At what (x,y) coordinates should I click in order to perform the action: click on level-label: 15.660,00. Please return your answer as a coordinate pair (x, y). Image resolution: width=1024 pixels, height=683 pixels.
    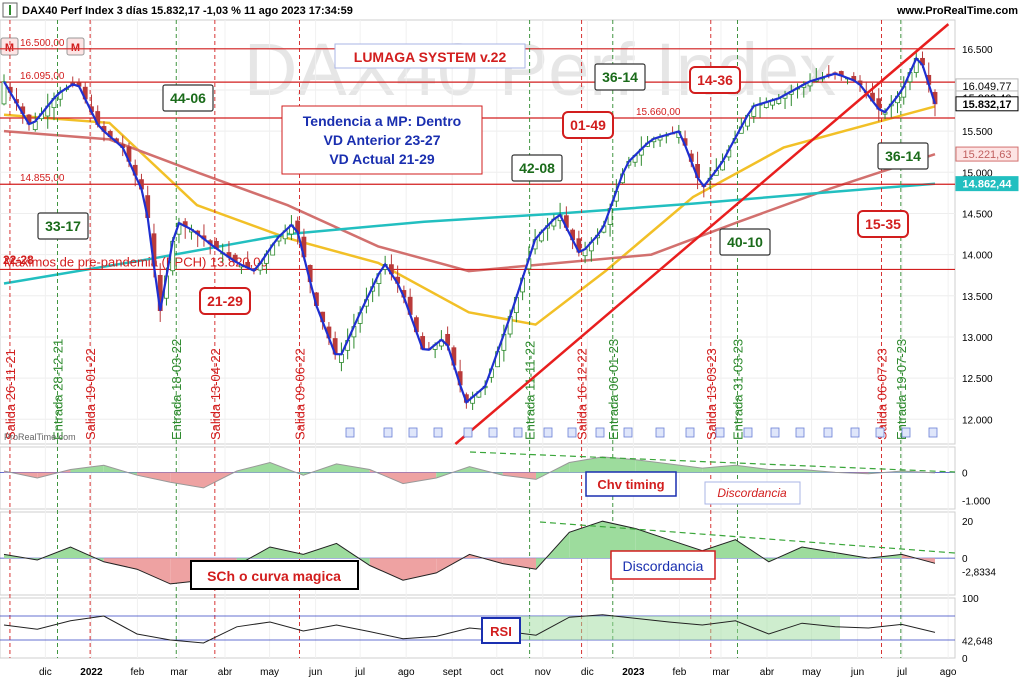
    Looking at the image, I should click on (658, 112).